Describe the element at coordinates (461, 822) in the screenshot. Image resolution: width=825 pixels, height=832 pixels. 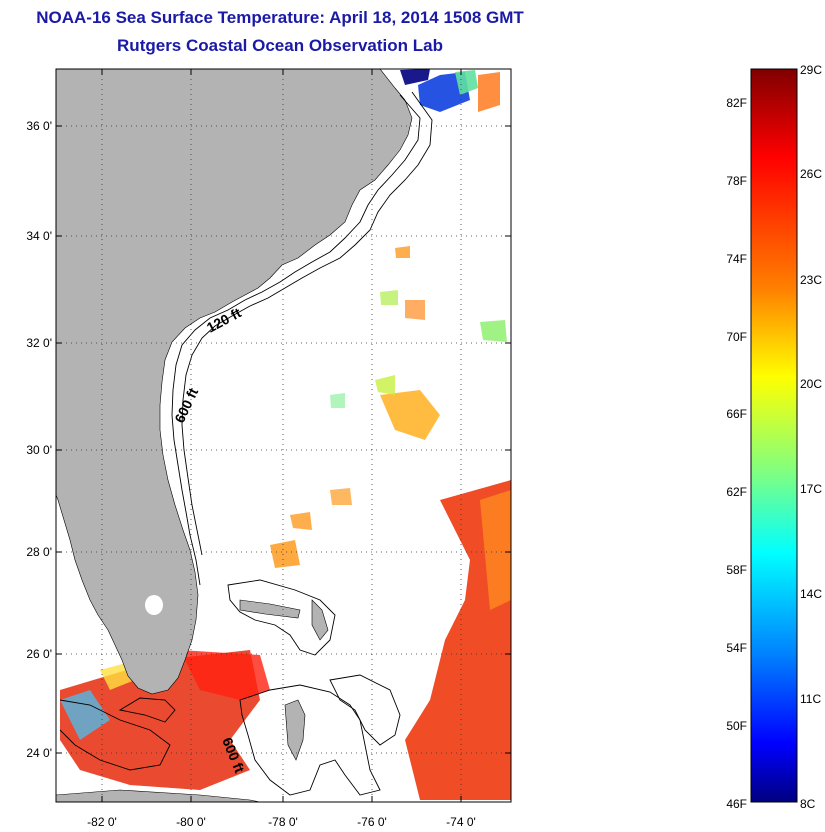
I see `lon-label: -74 0'` at that location.